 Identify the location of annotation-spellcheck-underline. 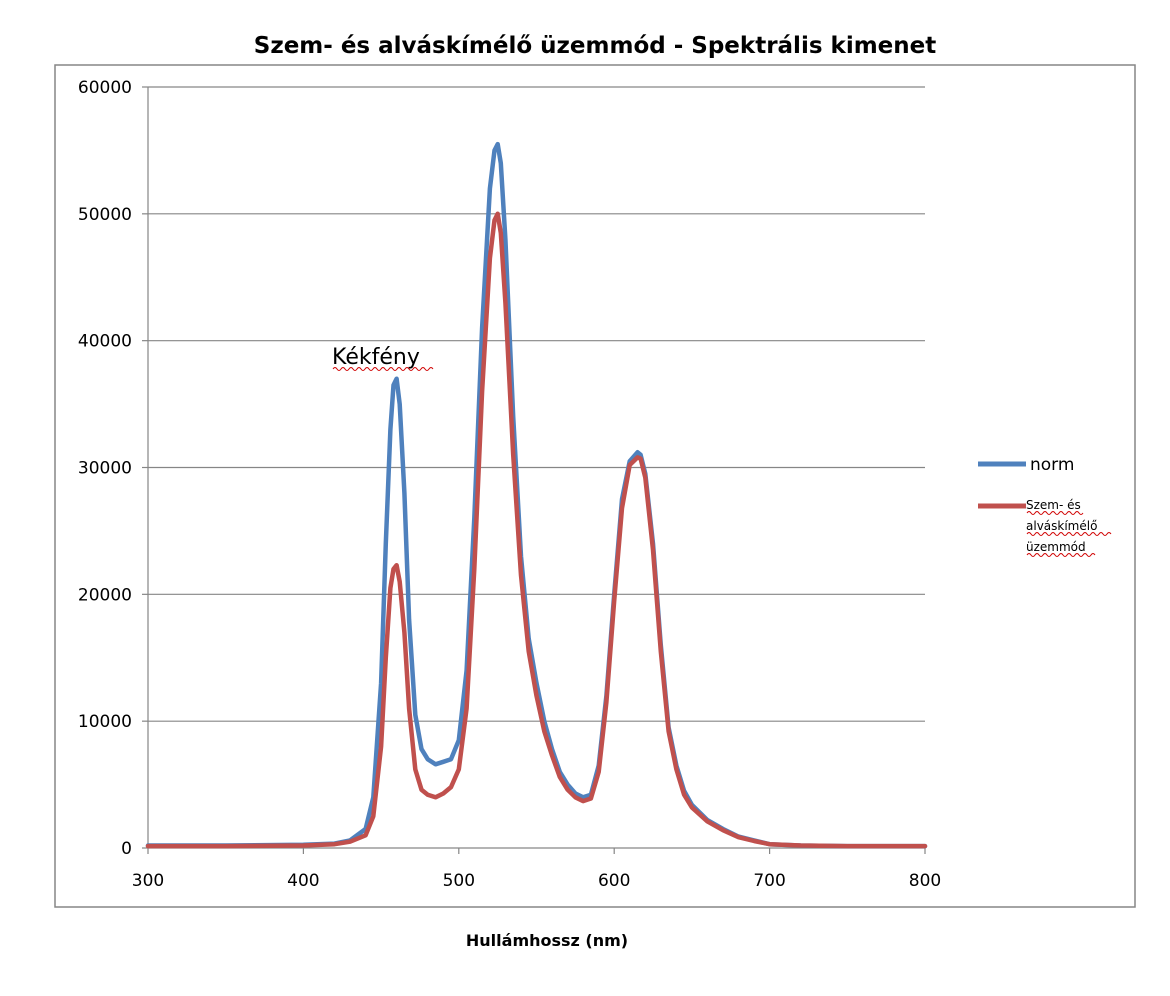
(383, 369).